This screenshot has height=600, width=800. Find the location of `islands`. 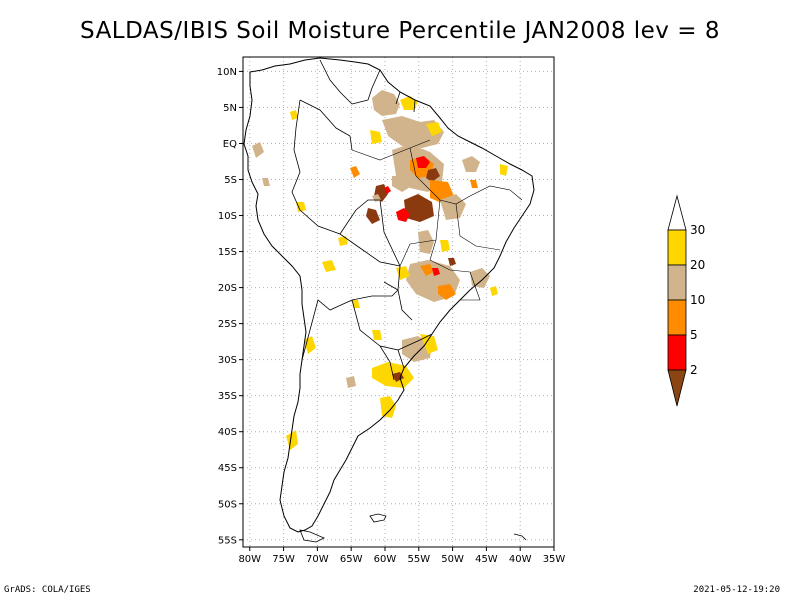

islands is located at coordinates (413, 528).